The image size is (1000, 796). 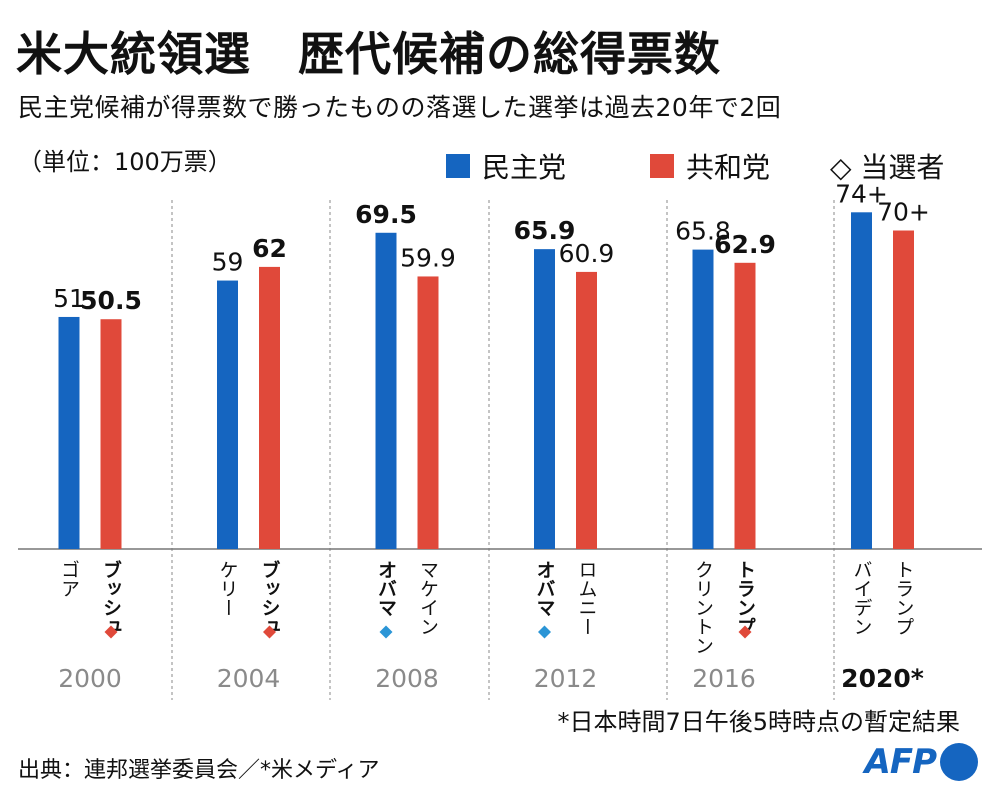 I want to click on year-tick-label: 2020*, so click(x=882, y=678).